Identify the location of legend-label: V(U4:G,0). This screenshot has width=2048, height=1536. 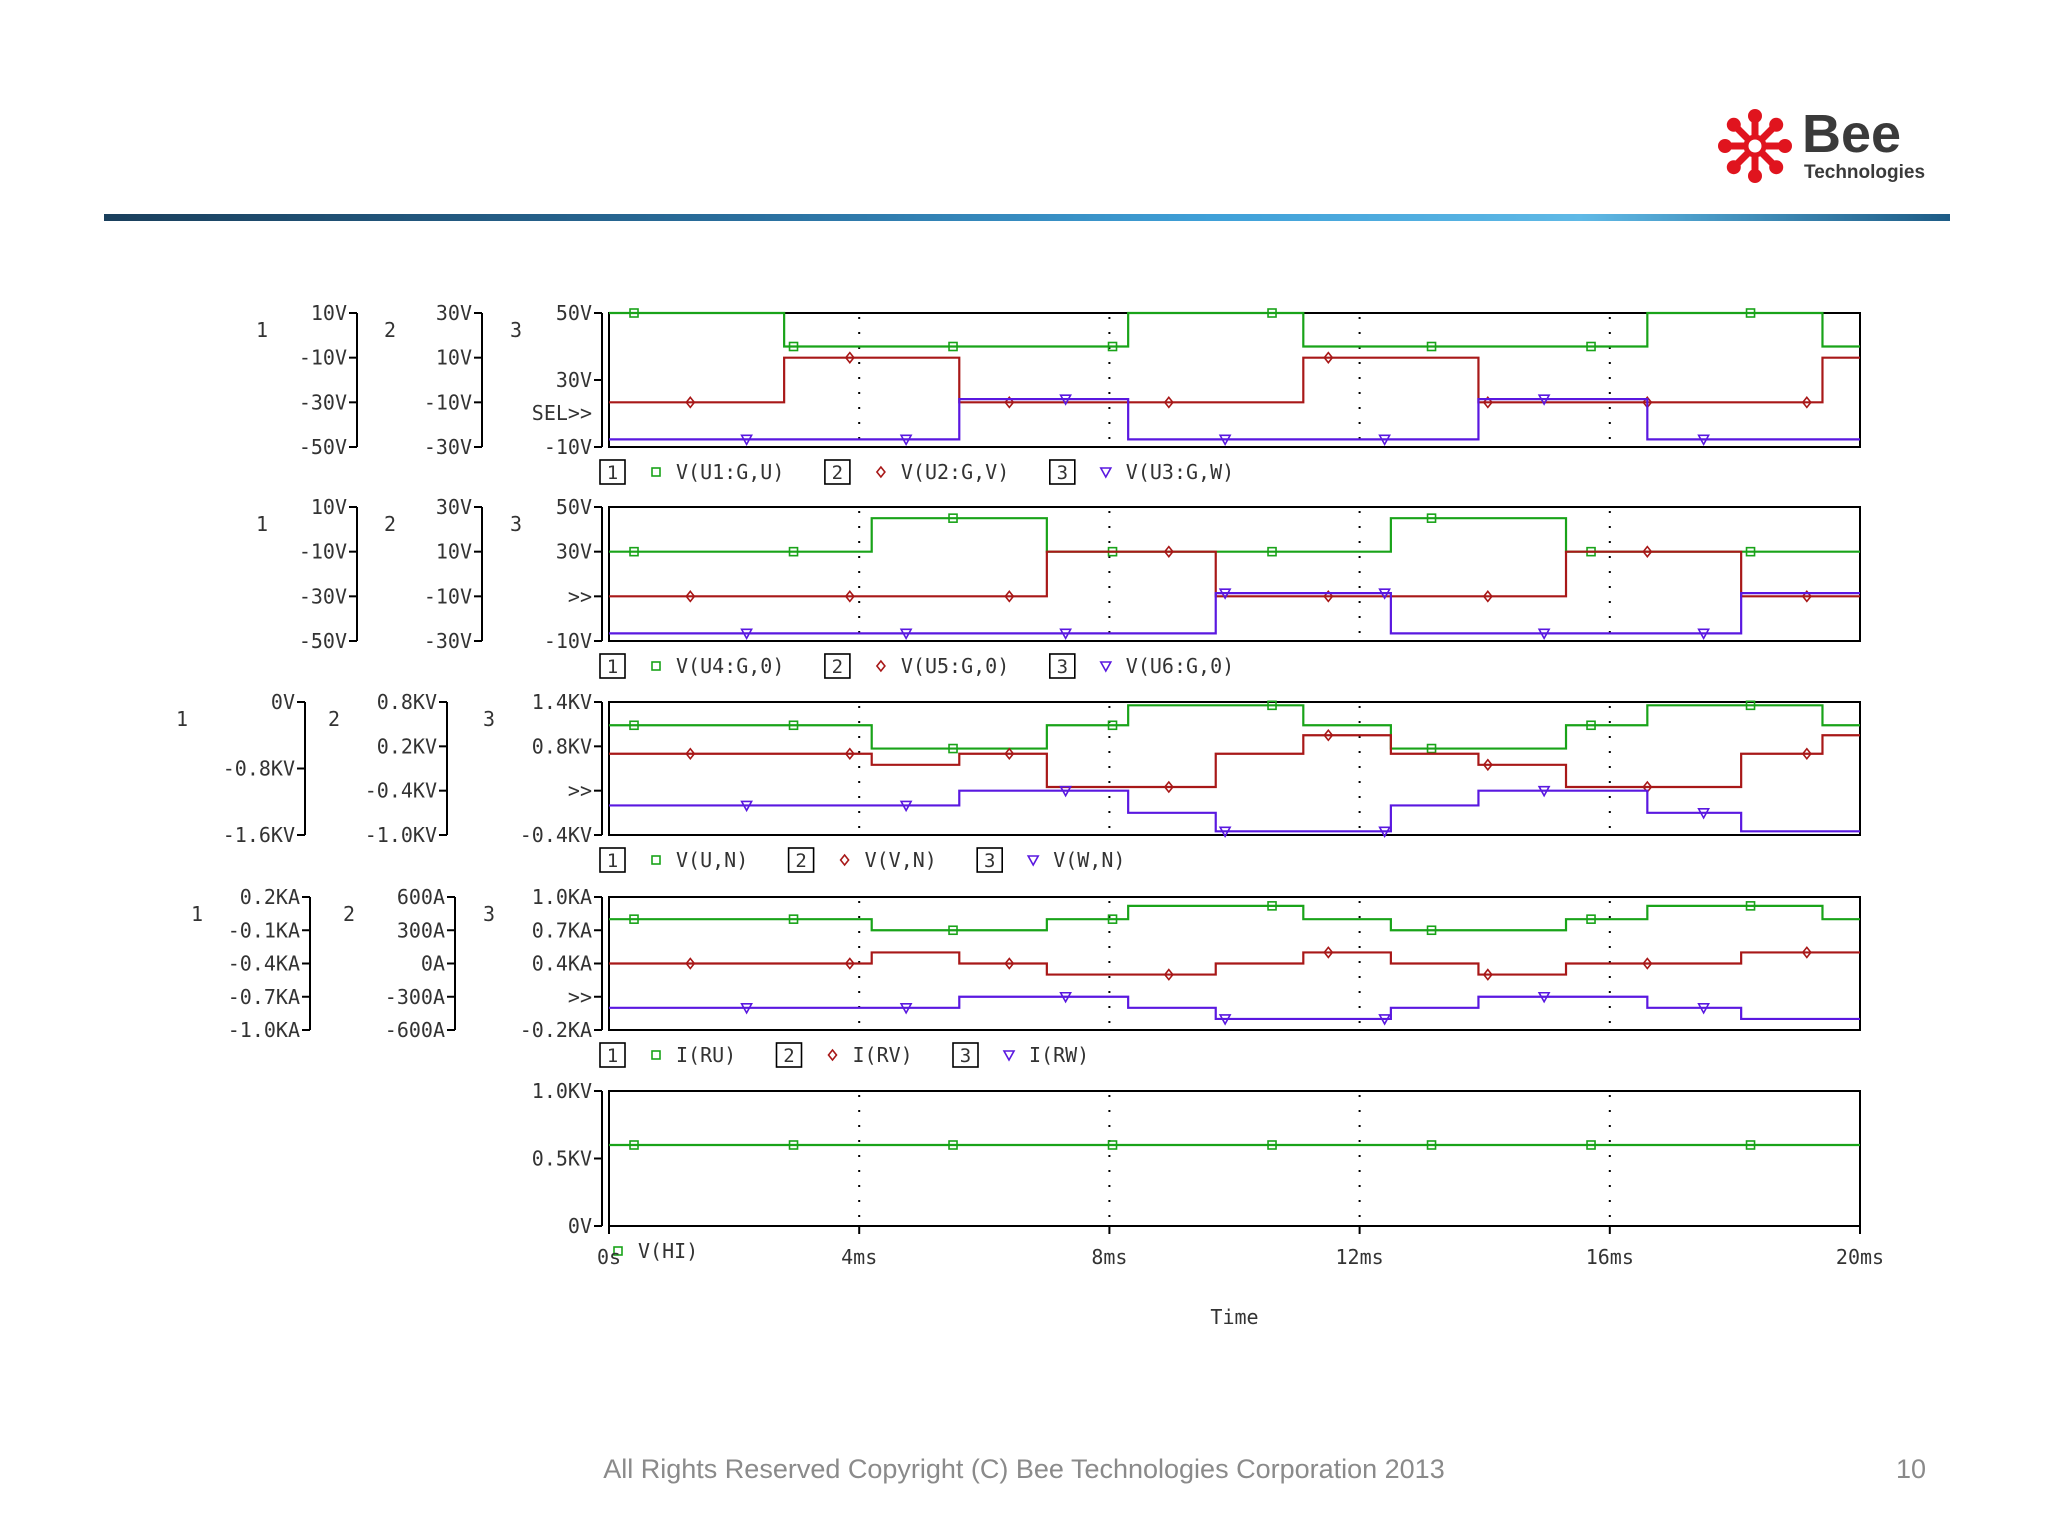
(730, 666).